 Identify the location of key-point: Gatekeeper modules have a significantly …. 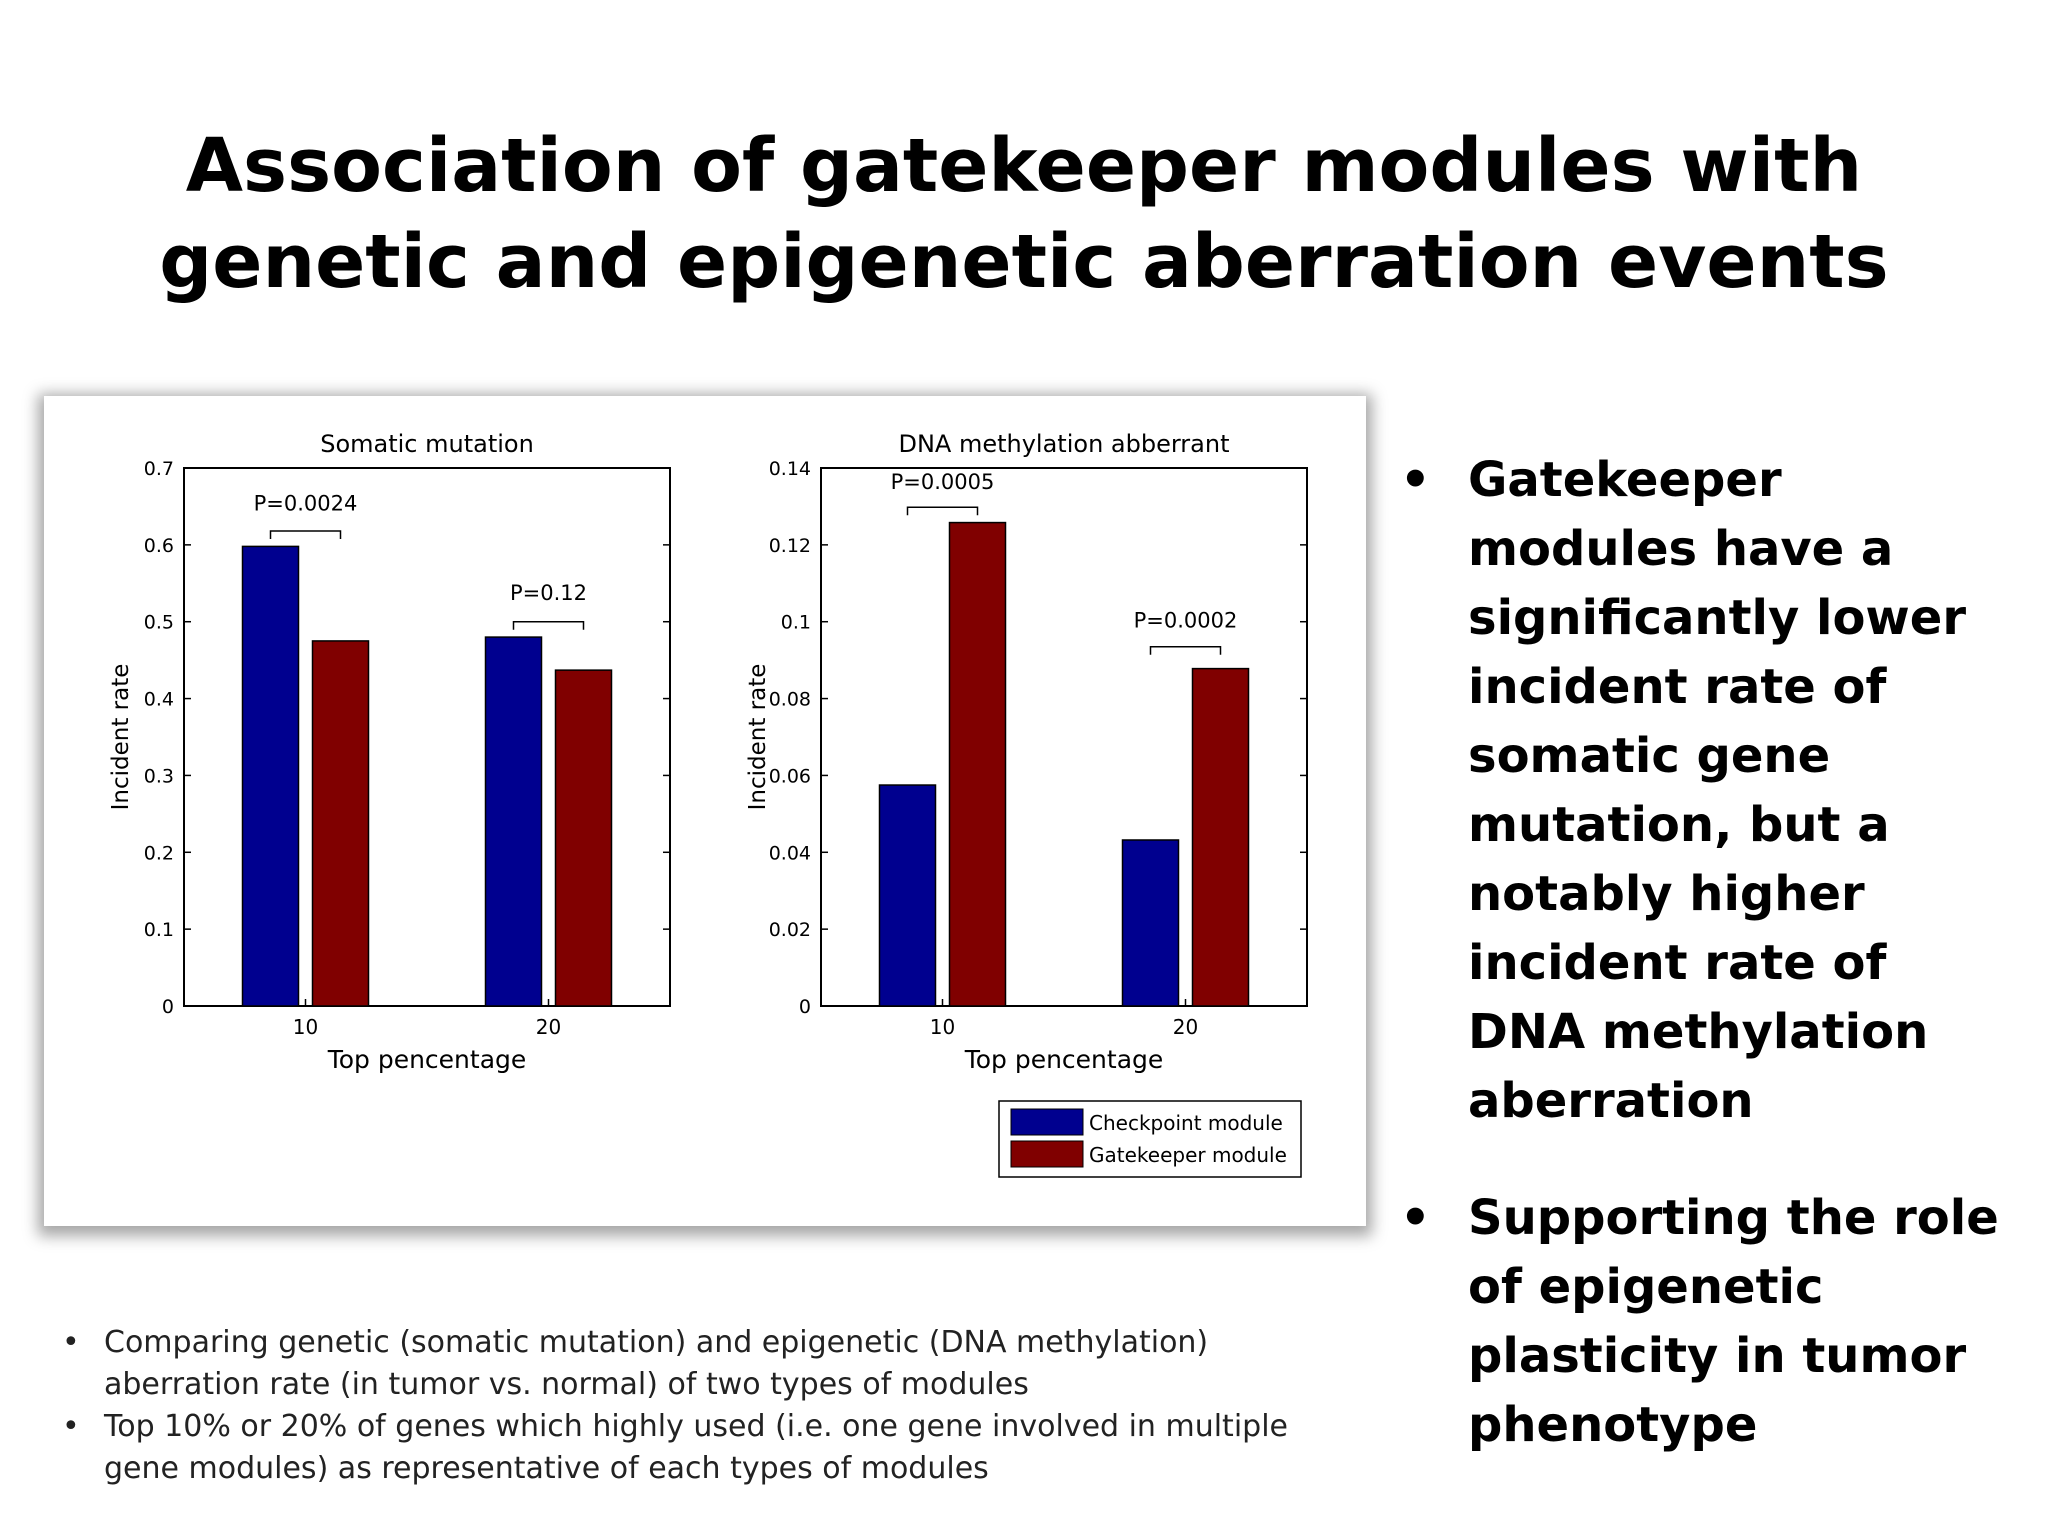
(1708, 791).